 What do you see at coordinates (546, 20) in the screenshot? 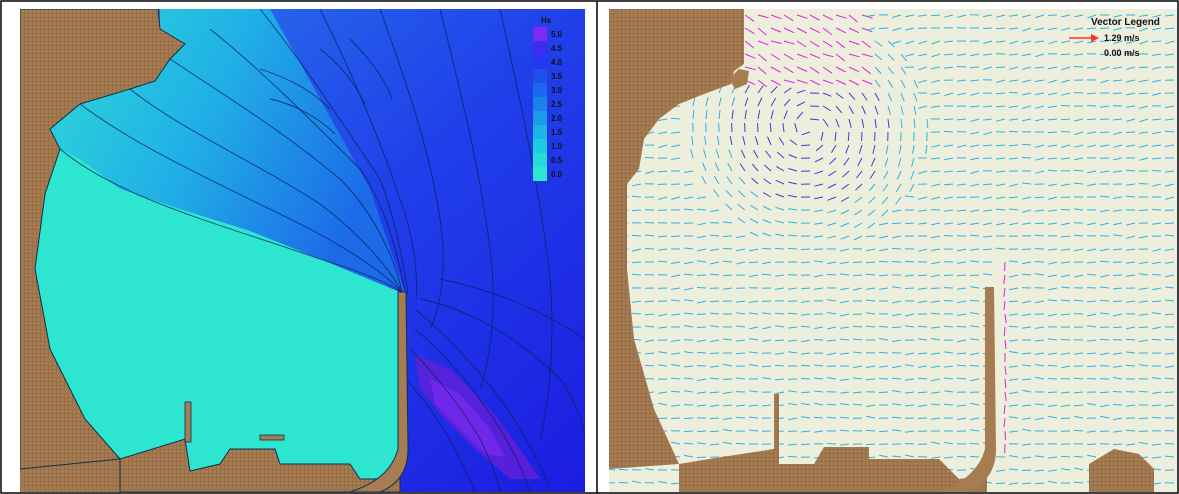
I see `hs-legend-title: Hs` at bounding box center [546, 20].